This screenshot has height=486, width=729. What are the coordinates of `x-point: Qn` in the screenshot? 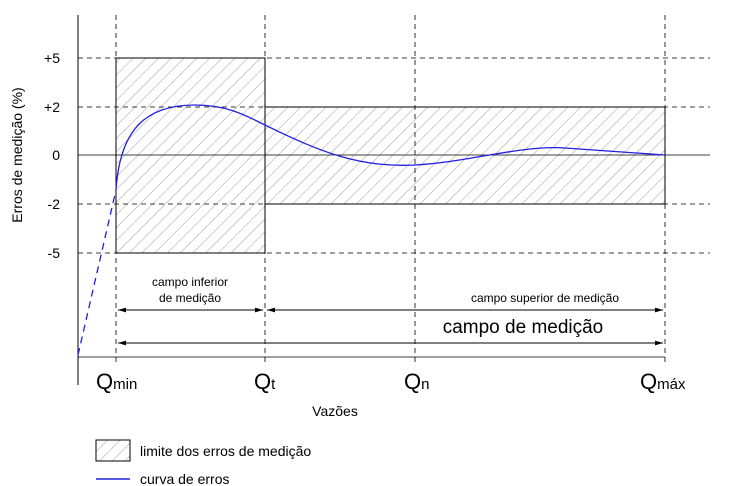 It's located at (416, 381).